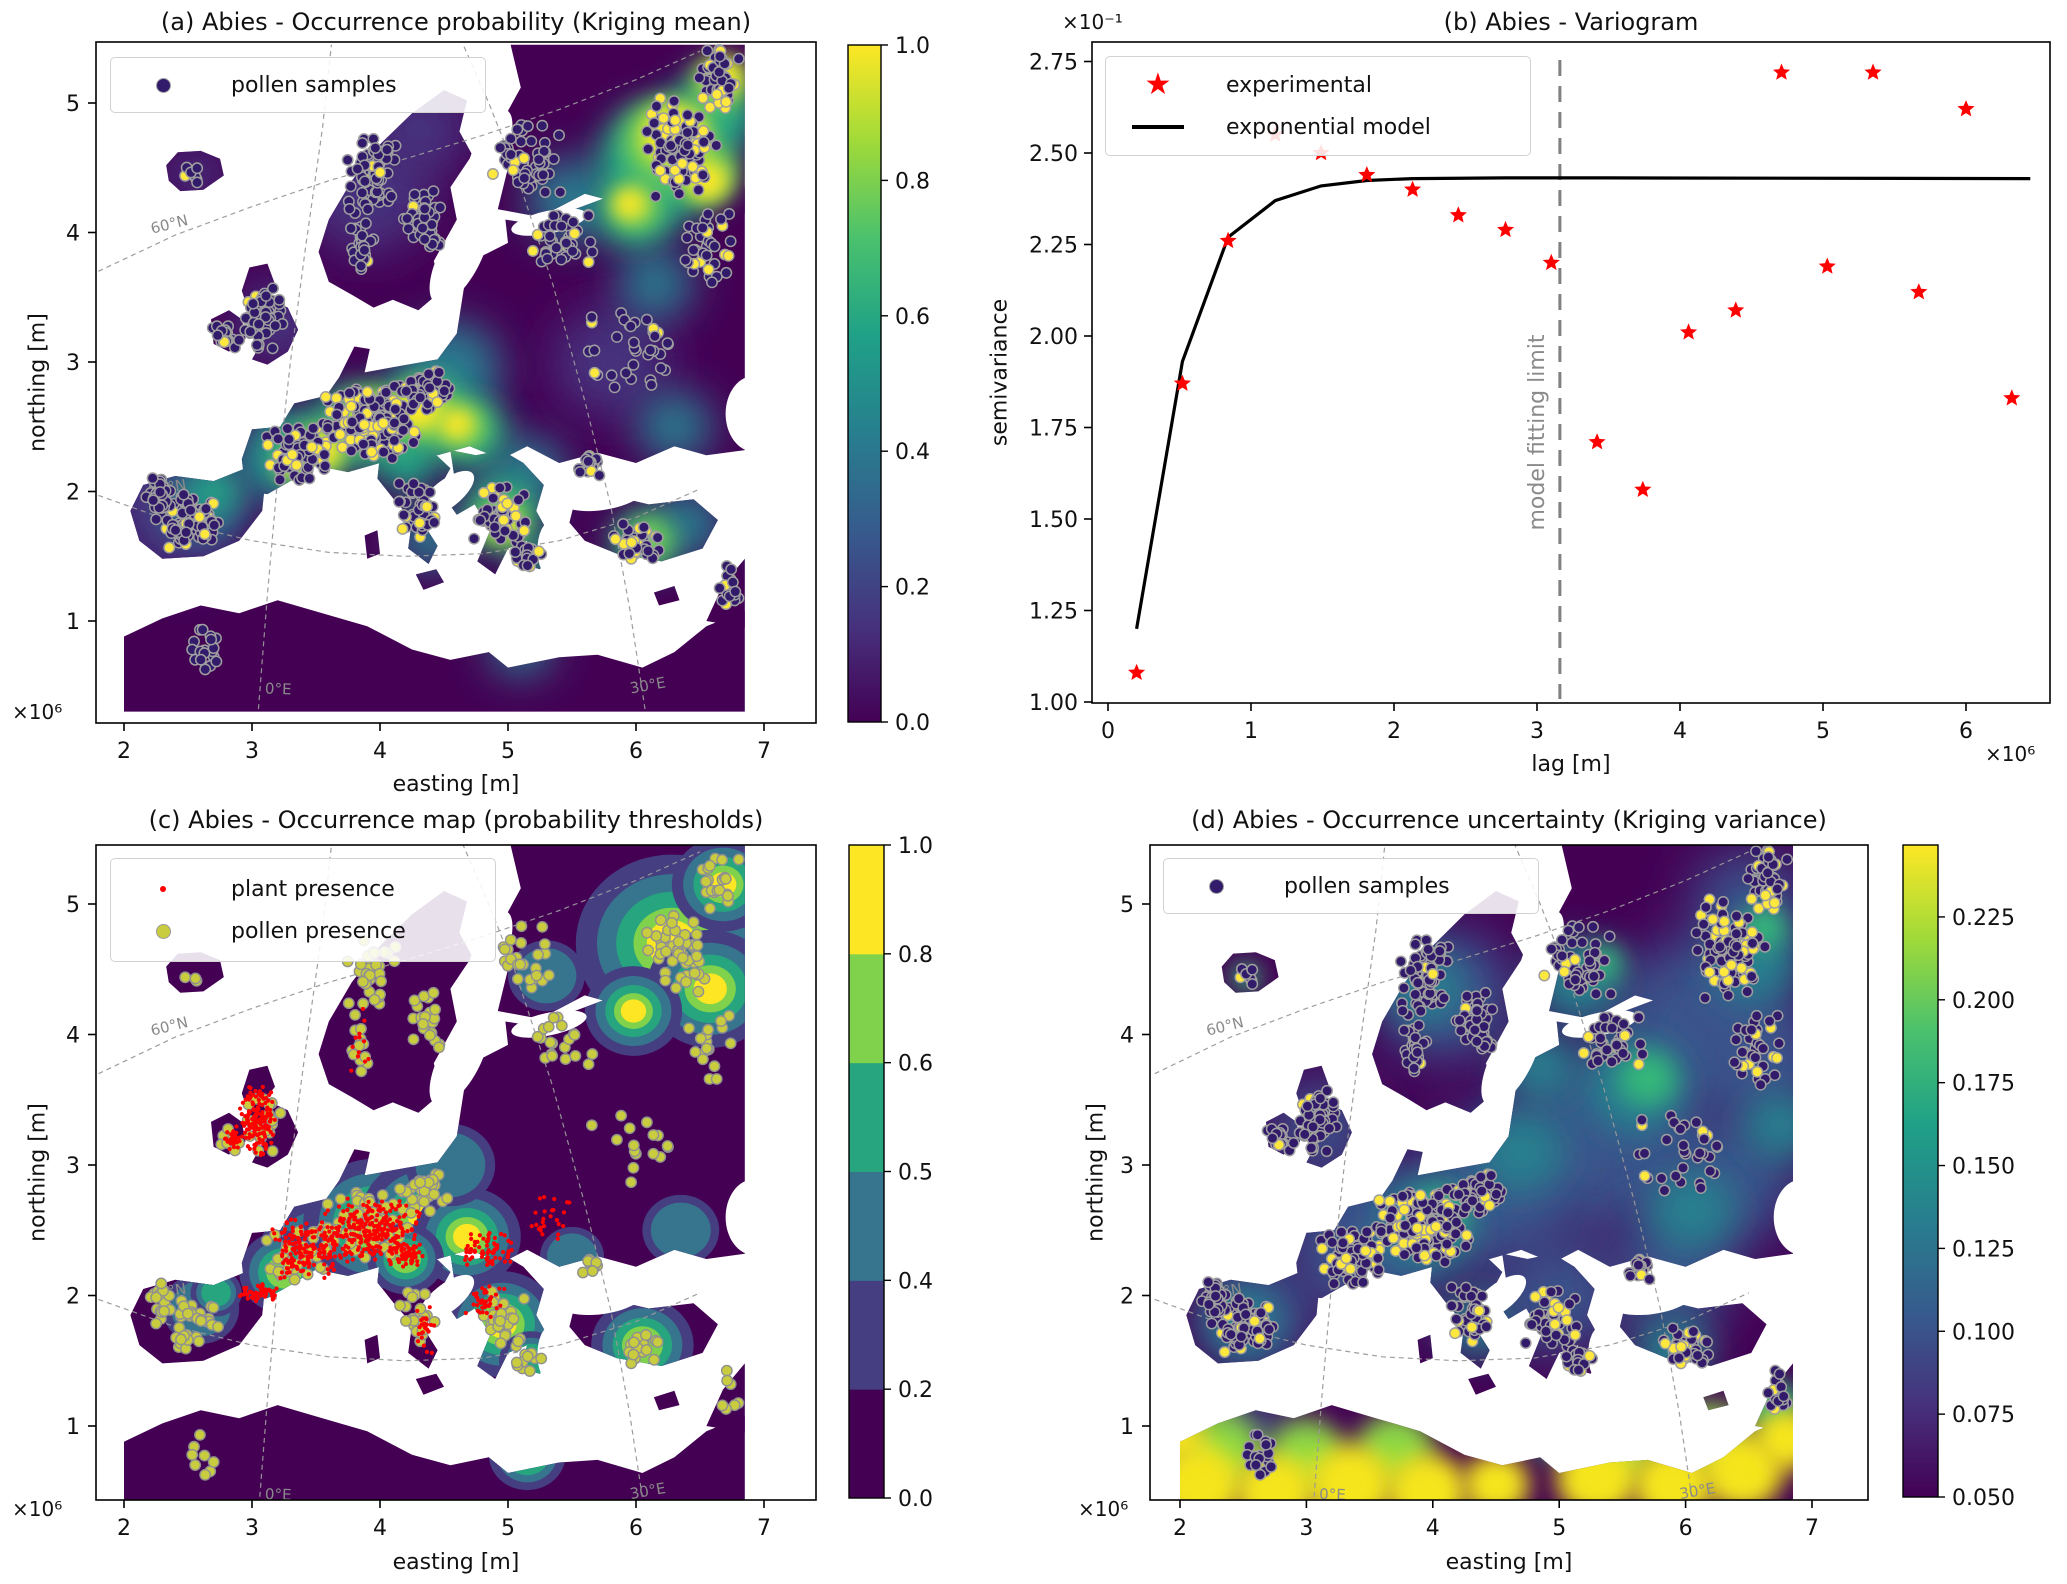 This screenshot has width=2067, height=1584. I want to click on svg-text: 0.075, so click(1983, 1415).